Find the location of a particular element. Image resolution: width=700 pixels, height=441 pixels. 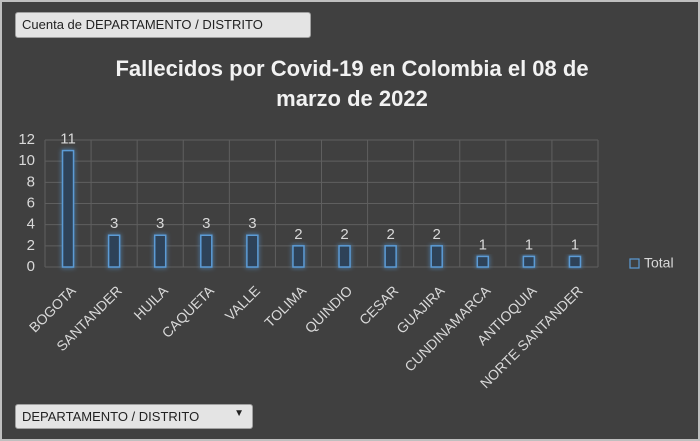

y-tick-label: 6 is located at coordinates (31, 202).